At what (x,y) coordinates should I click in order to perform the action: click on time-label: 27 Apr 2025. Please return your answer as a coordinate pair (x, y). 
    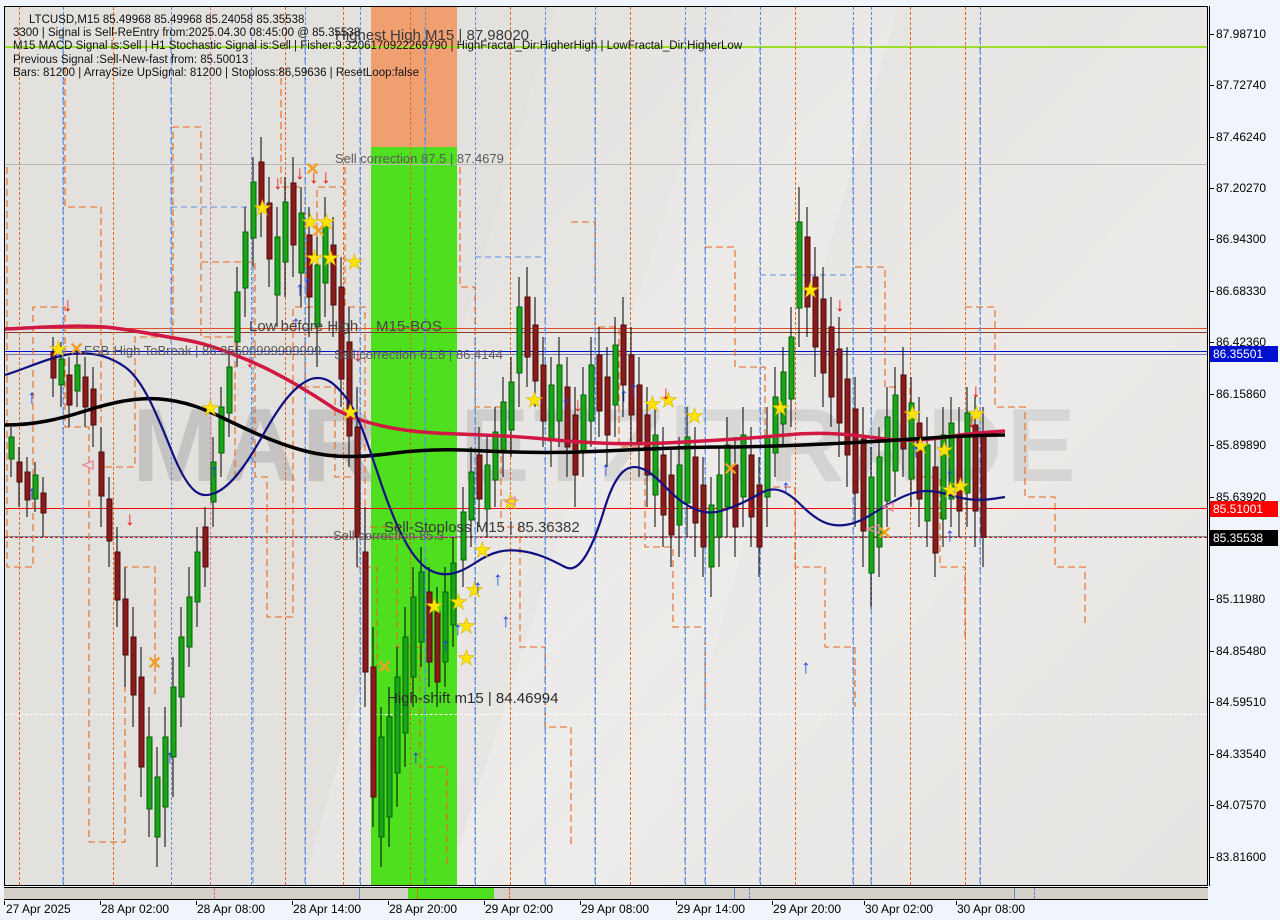
    Looking at the image, I should click on (38, 909).